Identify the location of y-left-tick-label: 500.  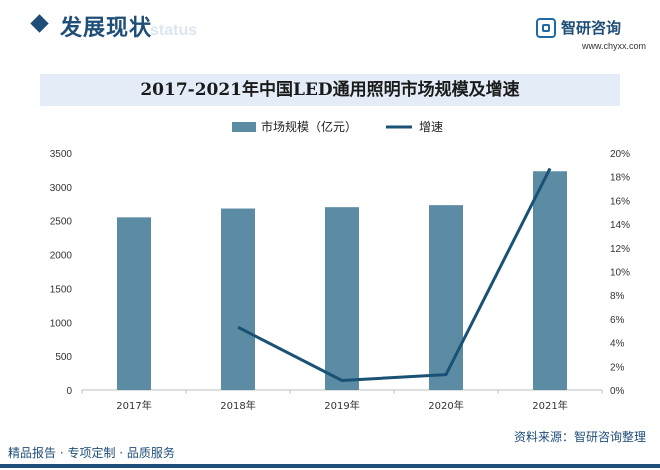
(63, 357).